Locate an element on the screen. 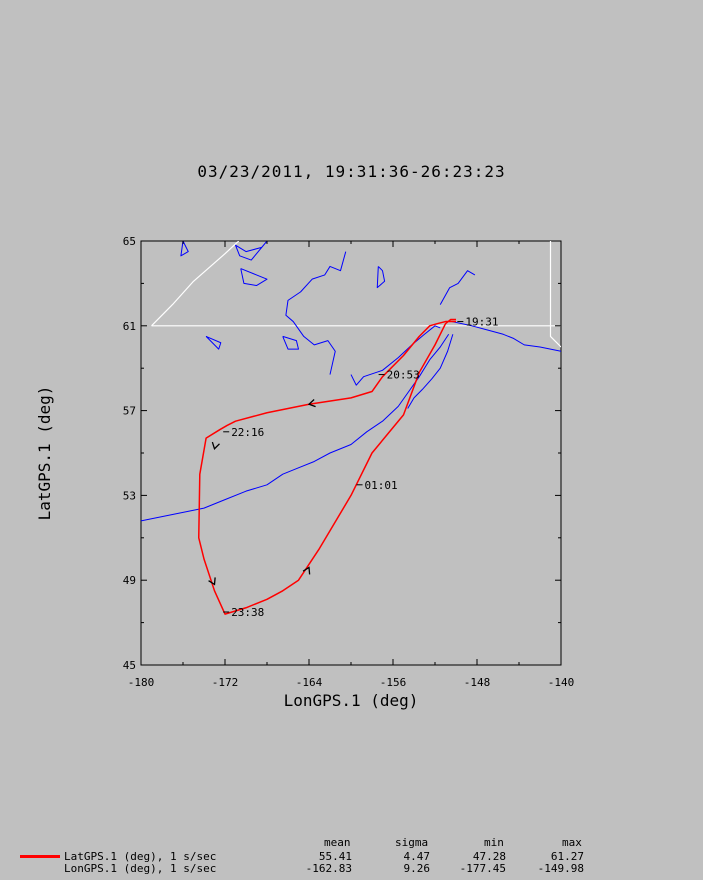  stat-sigma: 9.26 is located at coordinates (417, 868).